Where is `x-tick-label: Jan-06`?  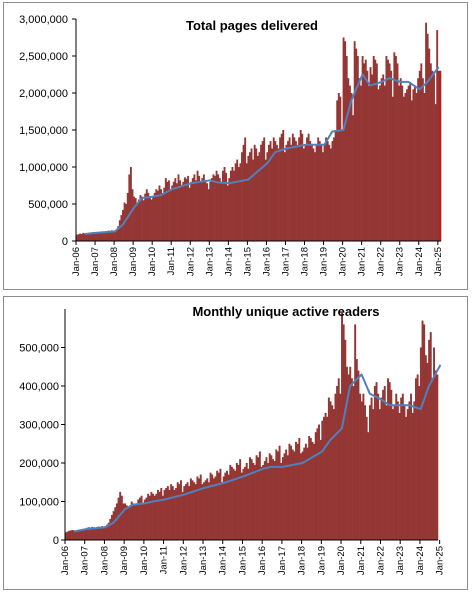 x-tick-label: Jan-06 is located at coordinates (65, 560).